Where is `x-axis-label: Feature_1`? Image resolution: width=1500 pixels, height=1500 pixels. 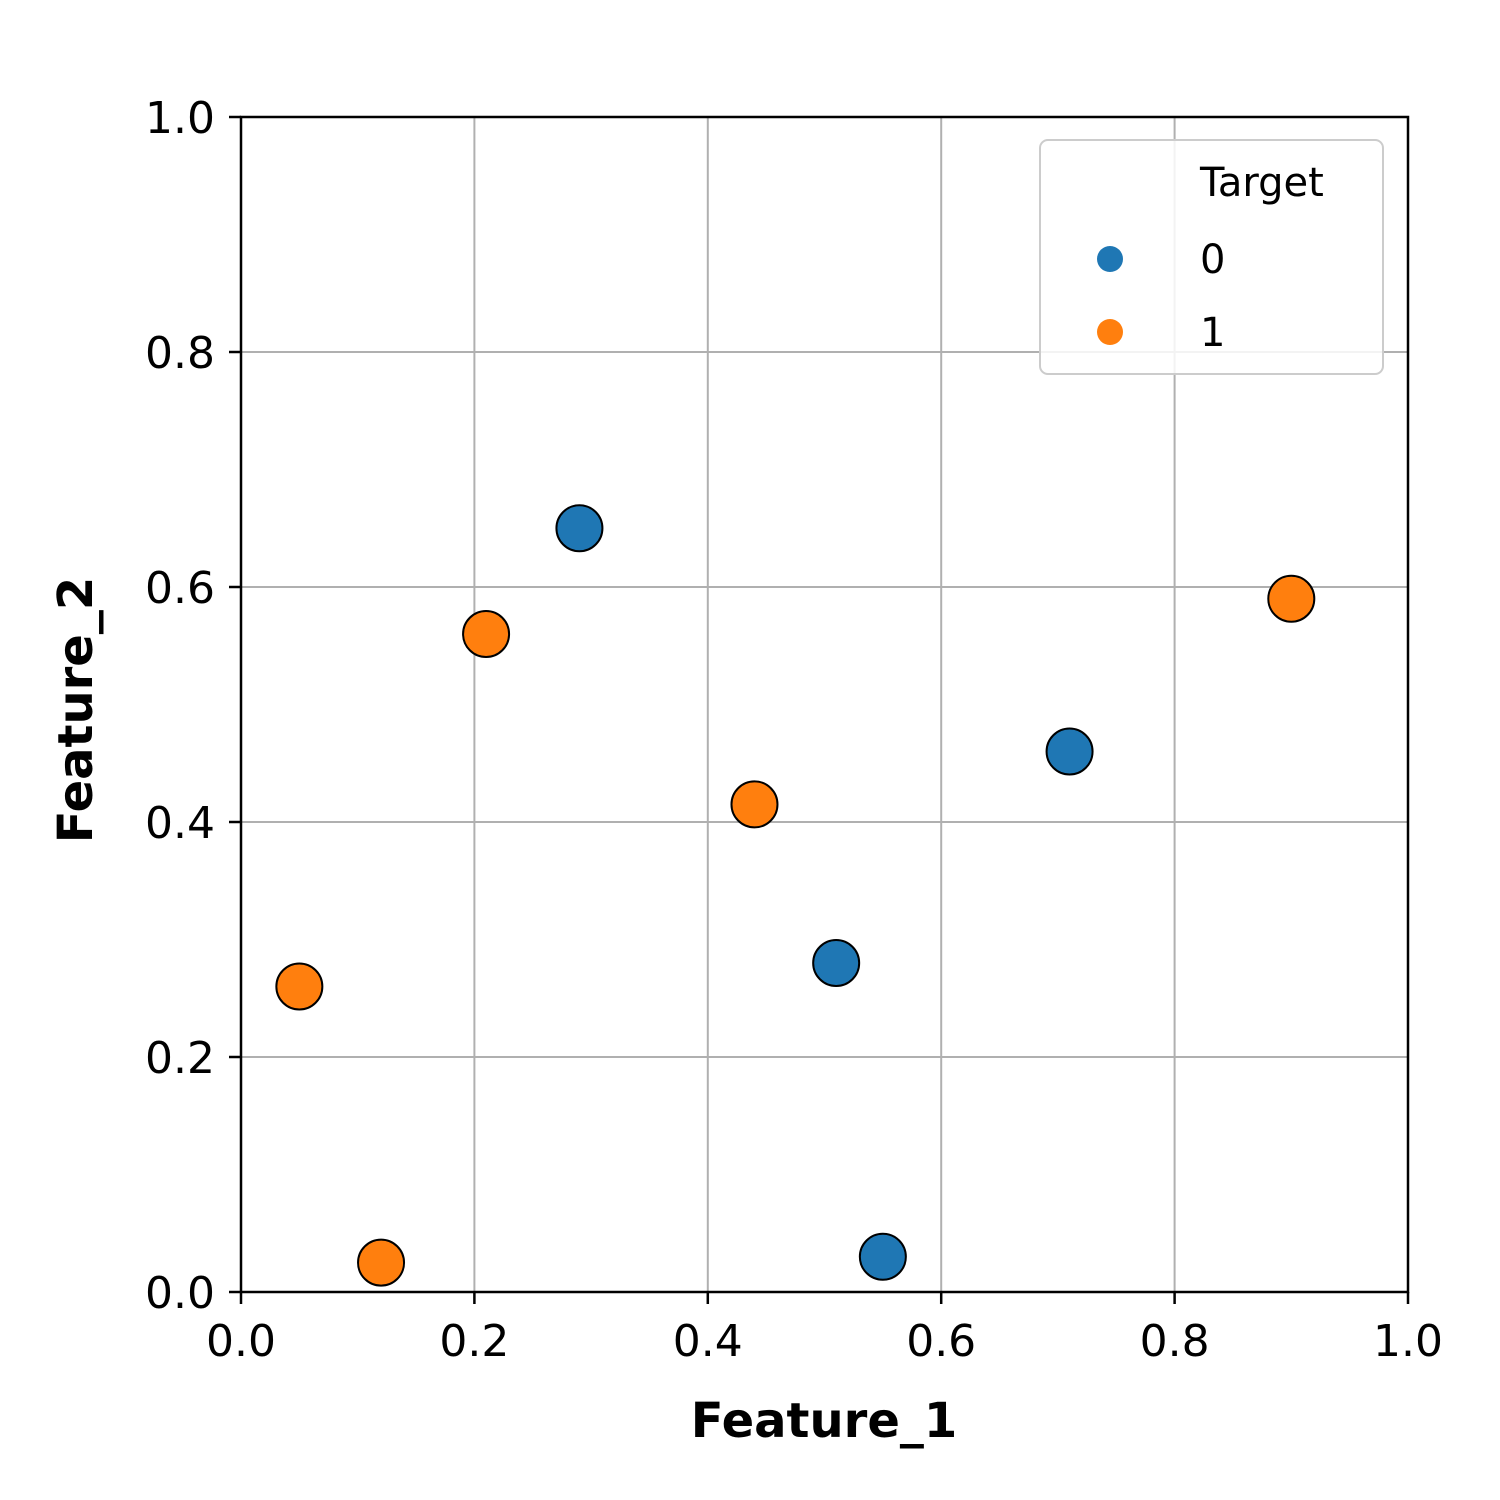
x-axis-label: Feature_1 is located at coordinates (824, 1421).